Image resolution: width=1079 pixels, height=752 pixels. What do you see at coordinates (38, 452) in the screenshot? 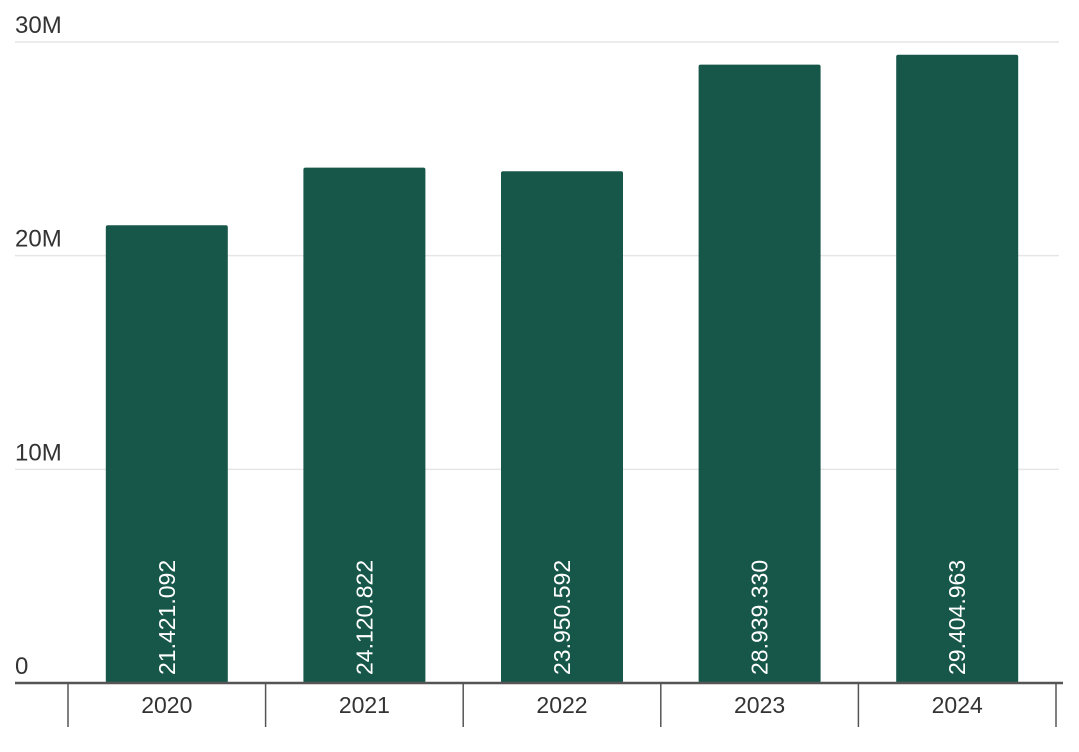
I see `y-tick-label: 10M` at bounding box center [38, 452].